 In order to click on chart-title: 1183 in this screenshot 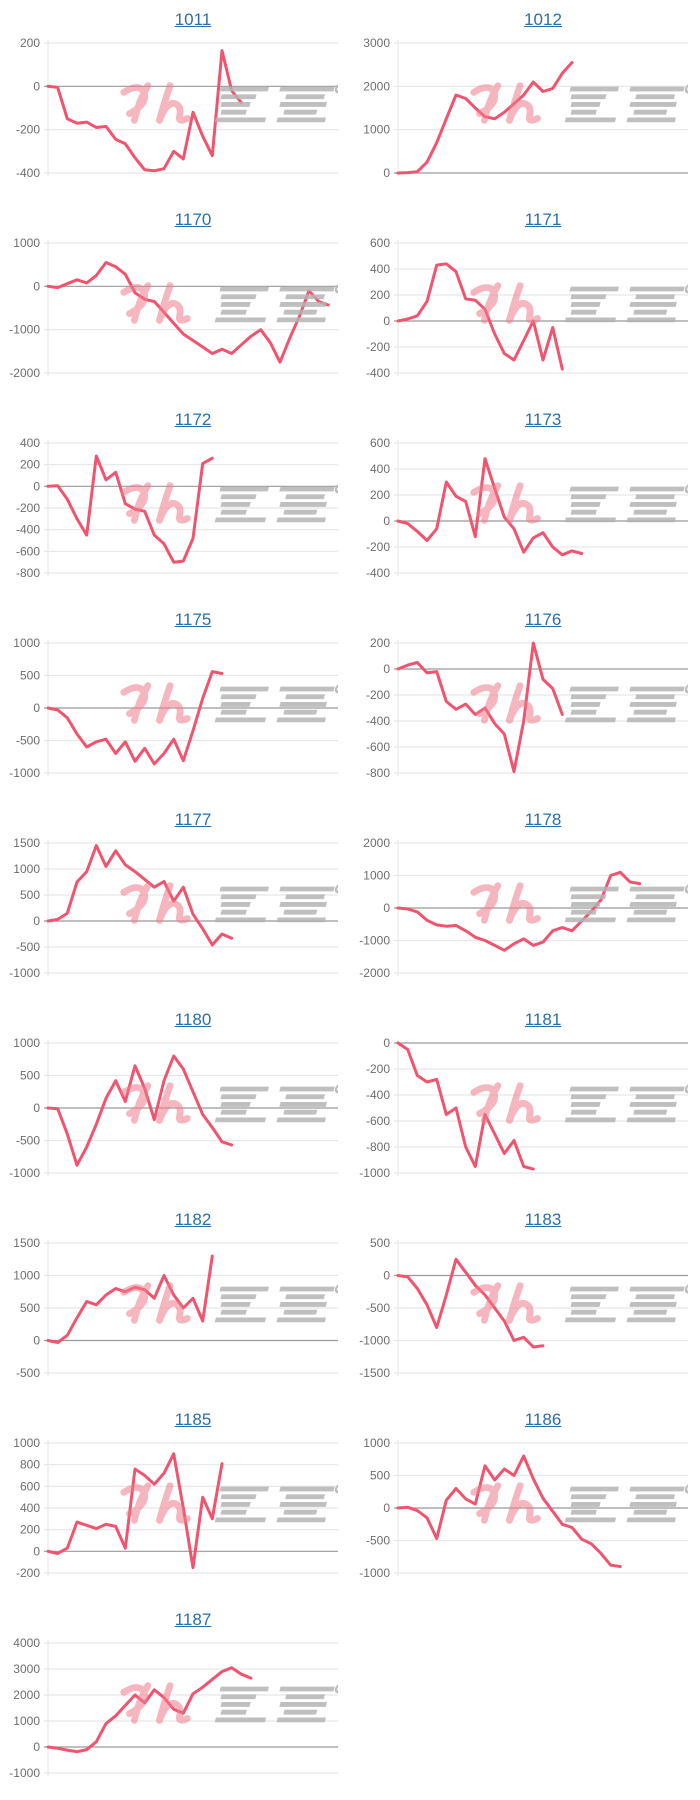, I will do `click(543, 1222)`.